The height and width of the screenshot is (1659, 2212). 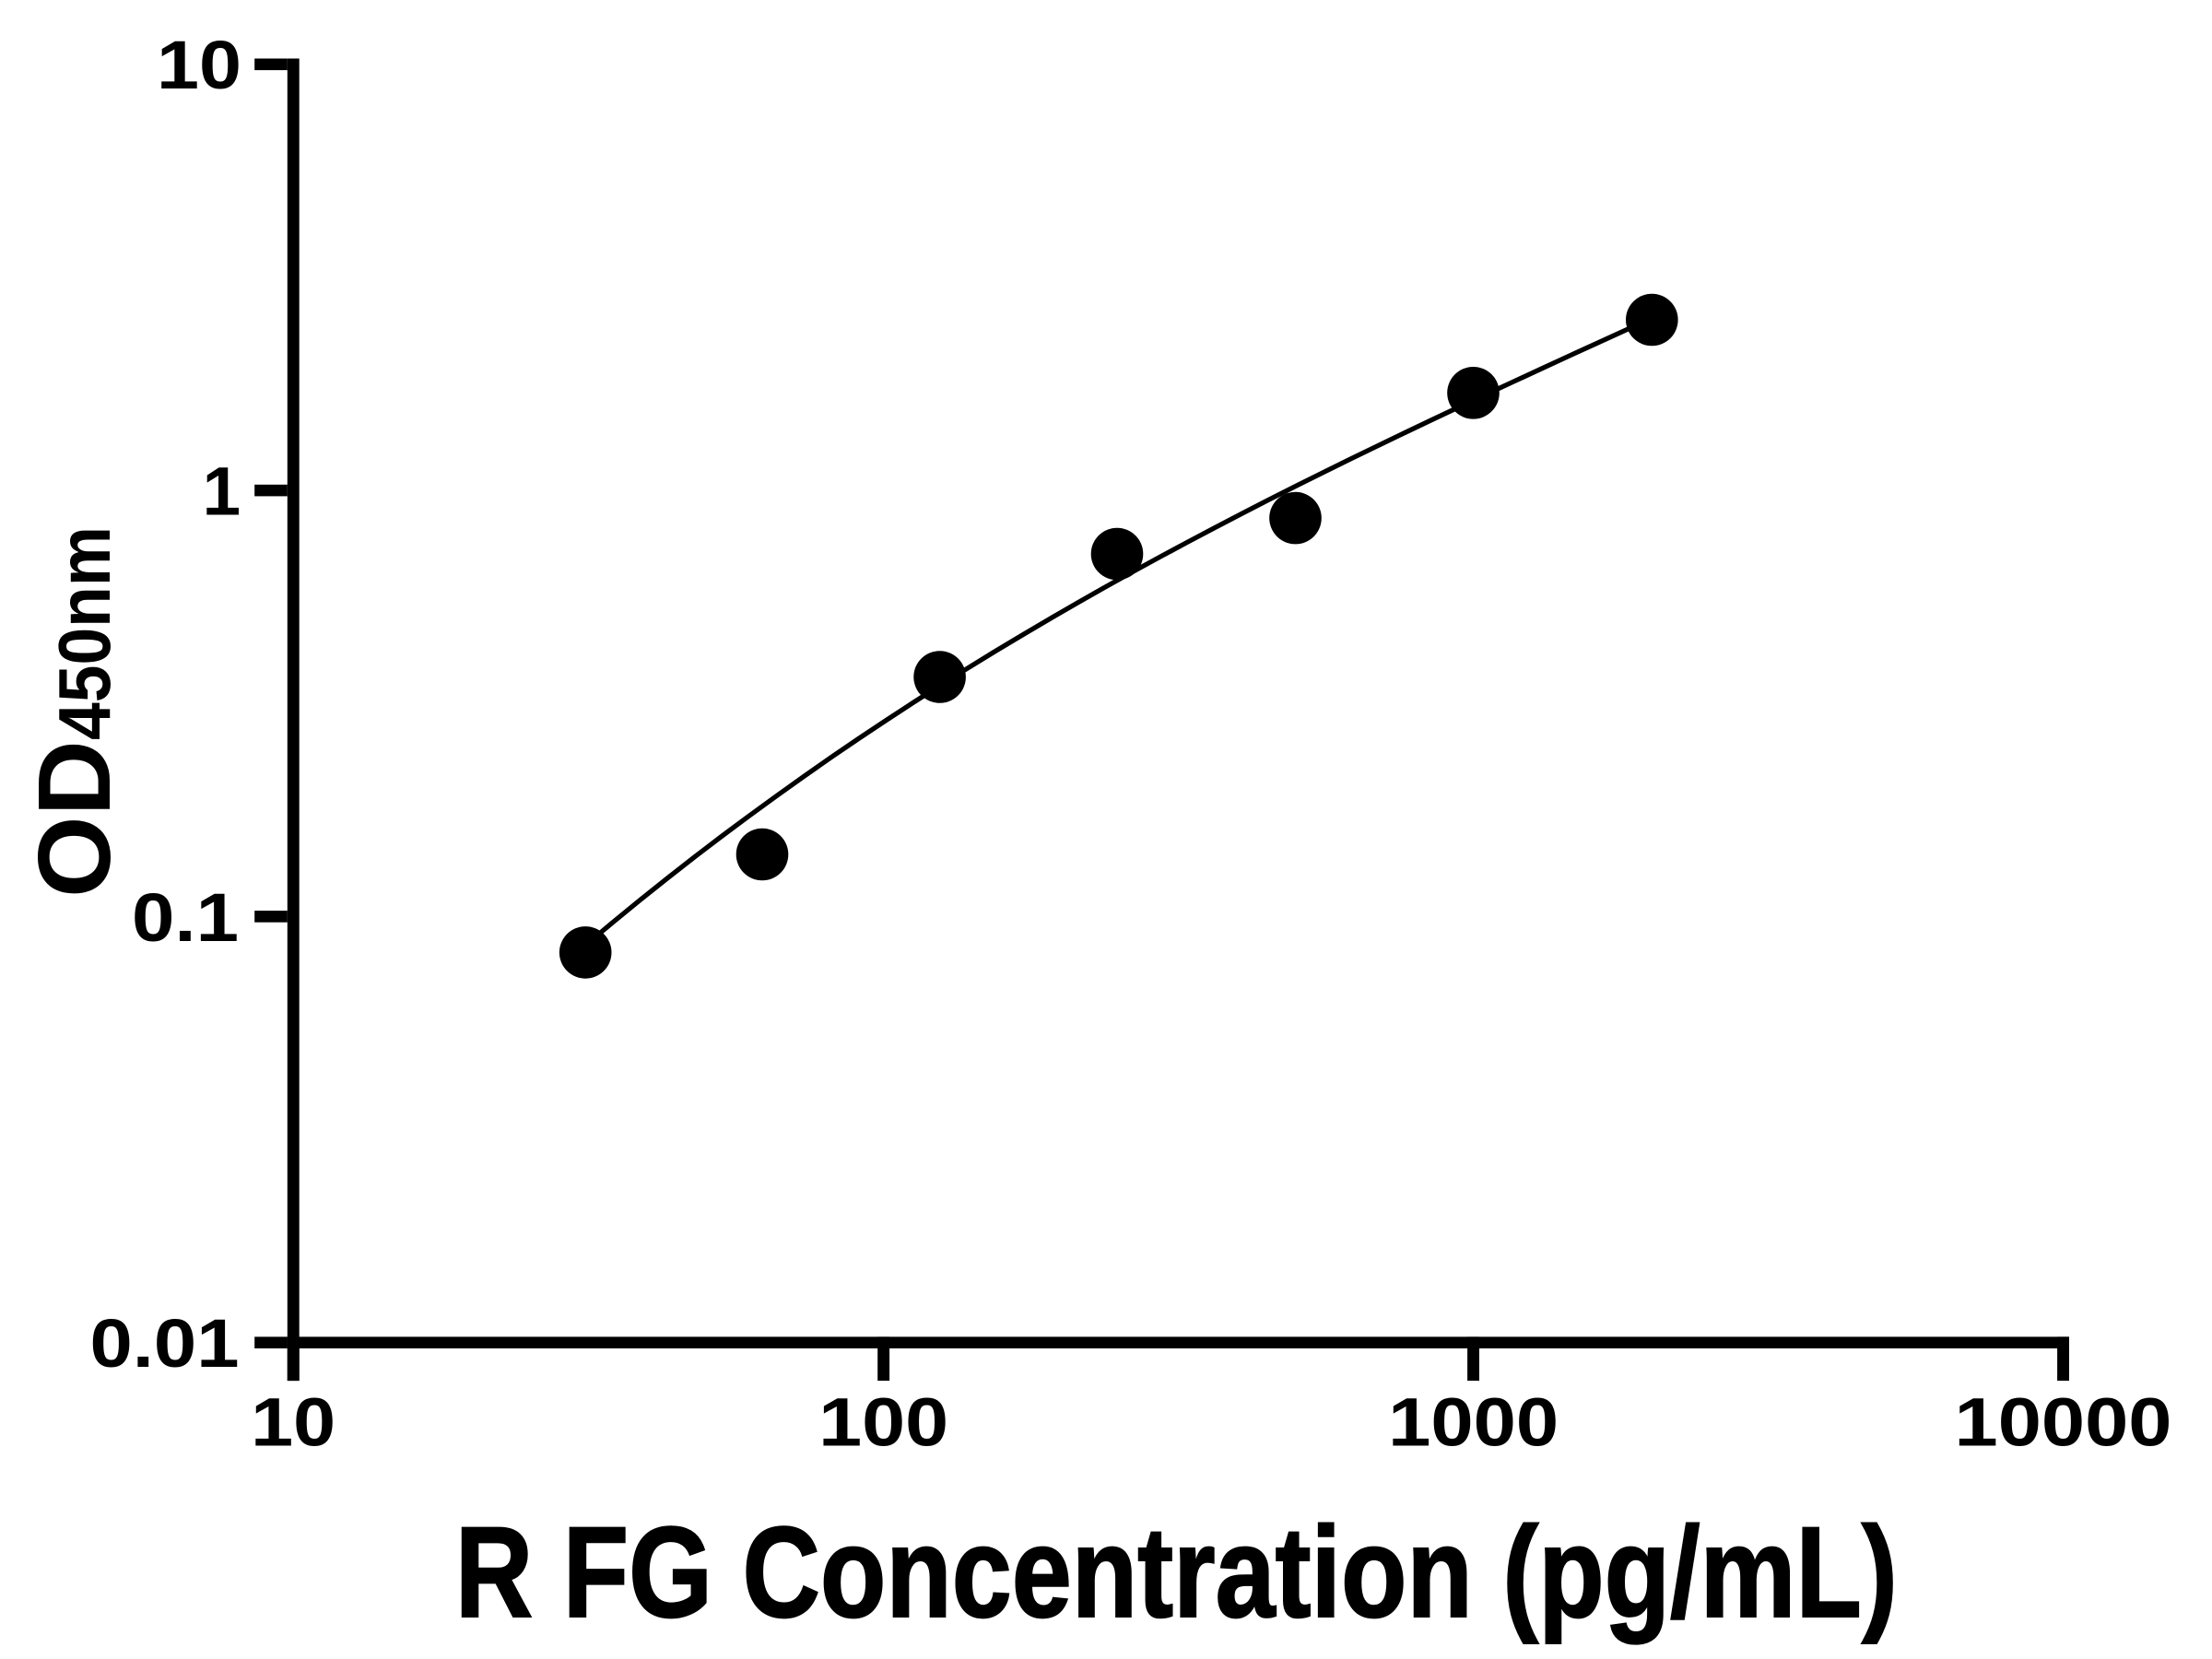 I want to click on svg-text: OD, so click(x=75, y=819).